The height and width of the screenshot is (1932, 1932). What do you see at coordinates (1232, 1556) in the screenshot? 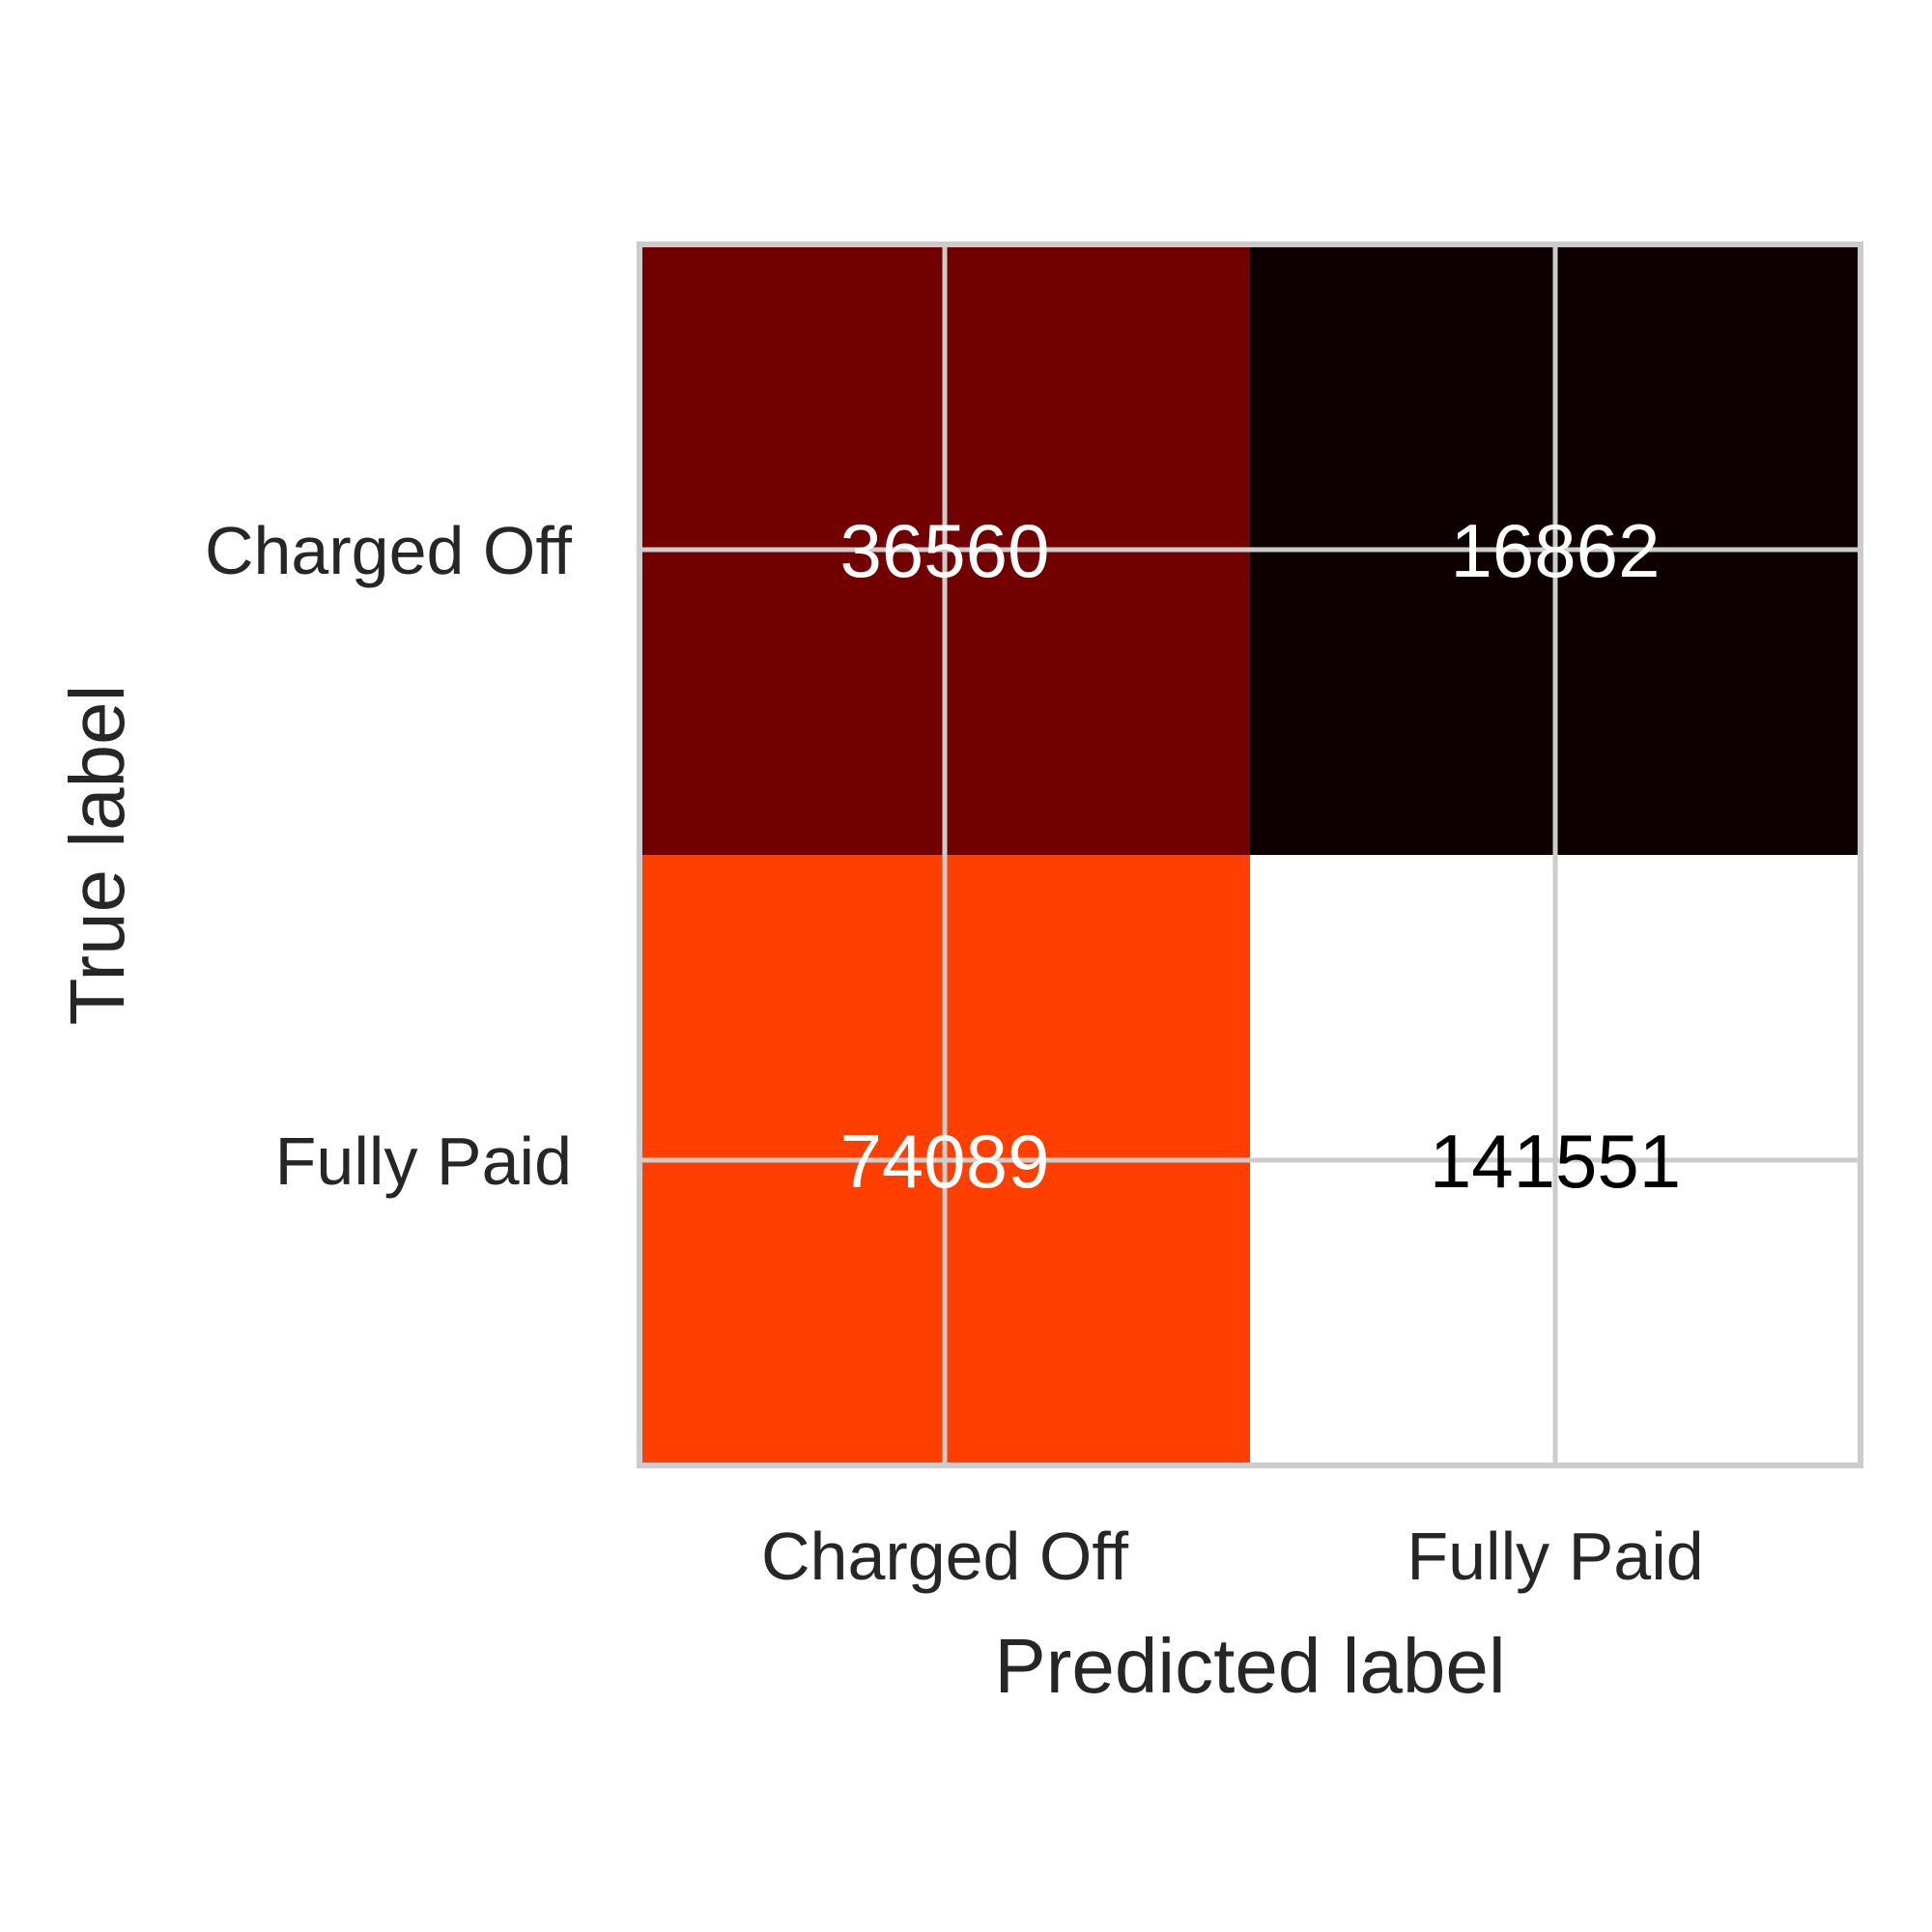
I see `x-tick-labels: Charged Off Fully Paid` at bounding box center [1232, 1556].